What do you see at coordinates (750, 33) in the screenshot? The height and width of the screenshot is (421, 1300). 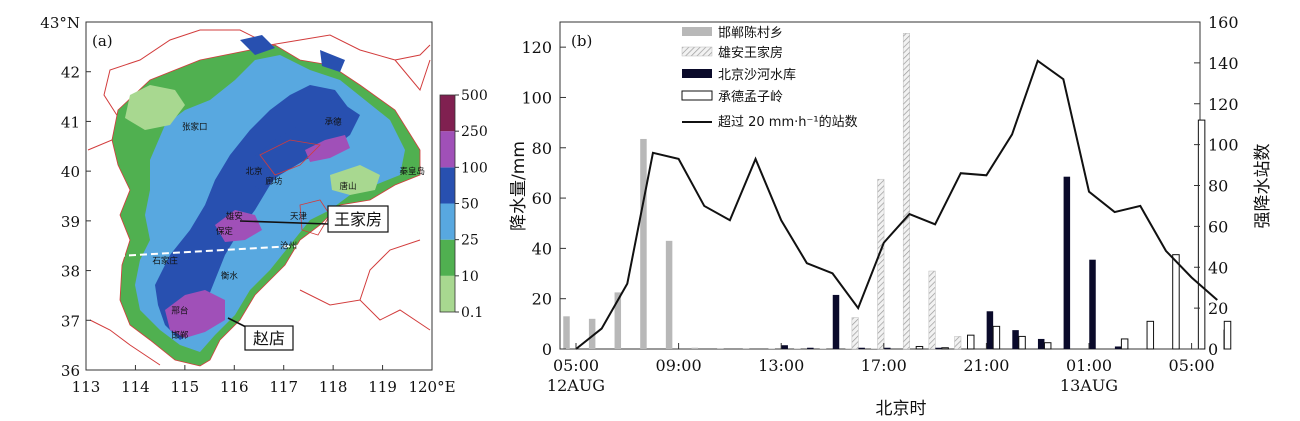 I see `legend-label-gray: 邯郸陈村乡` at bounding box center [750, 33].